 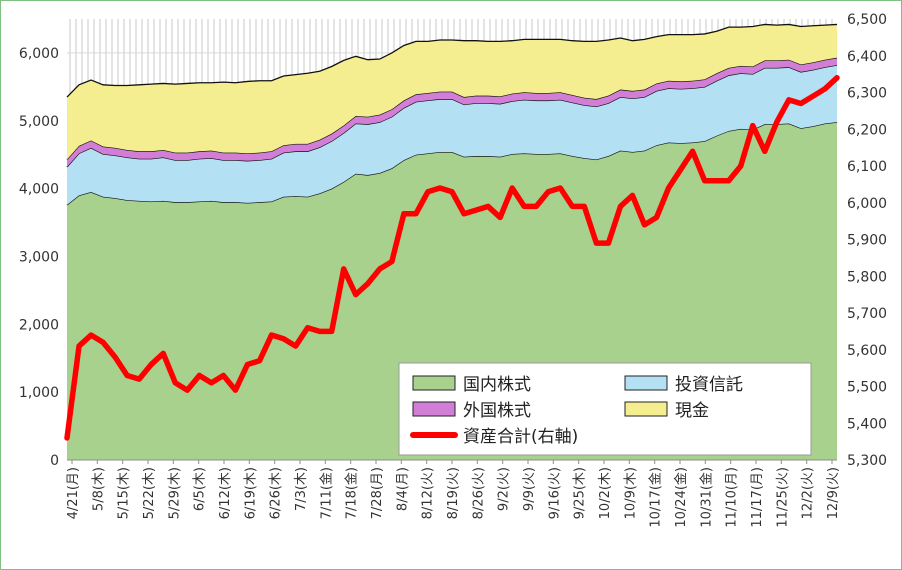 What do you see at coordinates (732, 497) in the screenshot?
I see `x-tick-label: 11/10(月)` at bounding box center [732, 497].